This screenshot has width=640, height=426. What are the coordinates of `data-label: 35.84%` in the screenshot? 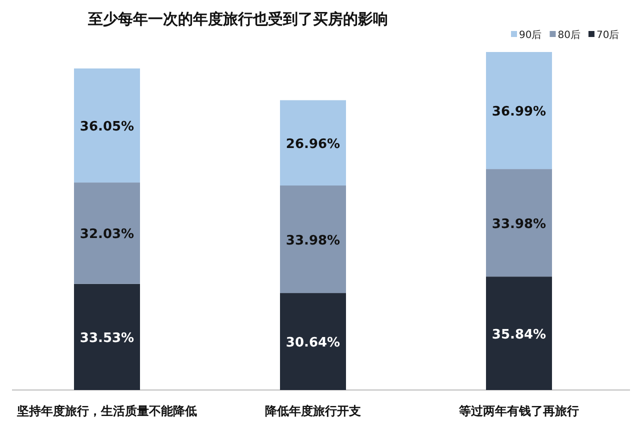 It's located at (519, 334).